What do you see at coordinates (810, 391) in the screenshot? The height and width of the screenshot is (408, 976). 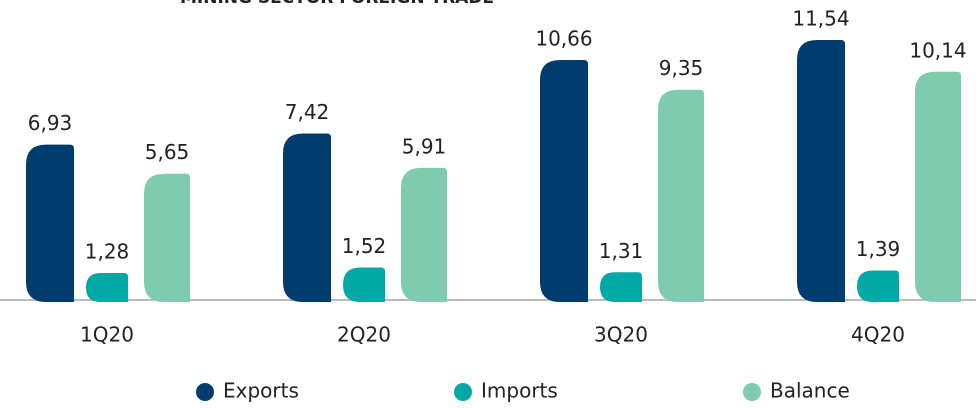 I see `legend-label: Balance` at bounding box center [810, 391].